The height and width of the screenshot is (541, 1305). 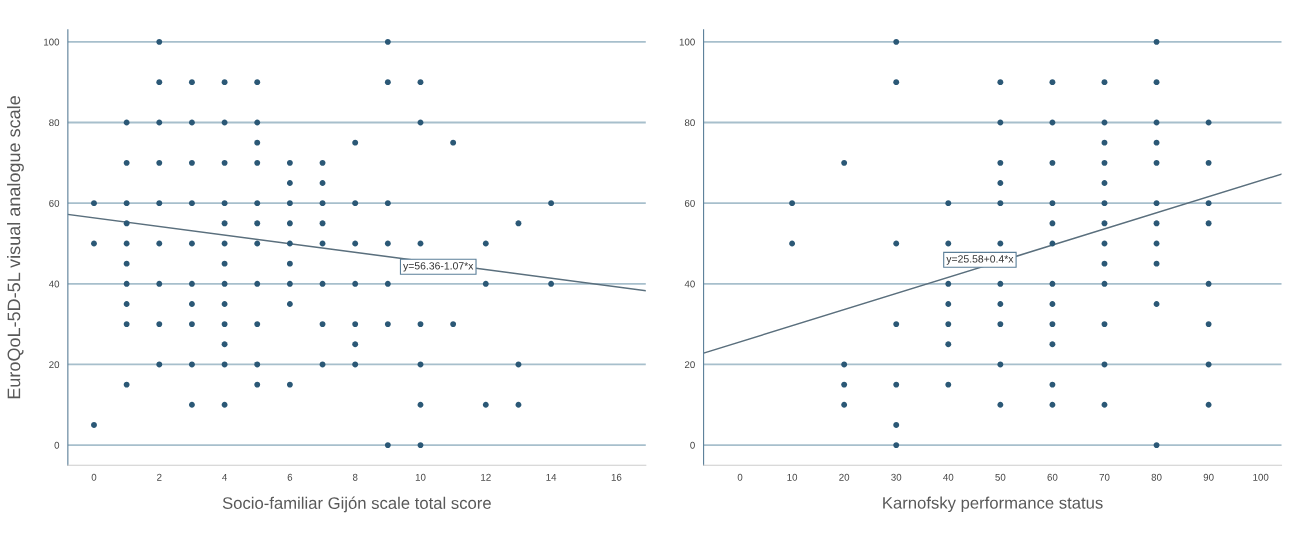 I want to click on x-tick-label: 40, so click(x=948, y=477).